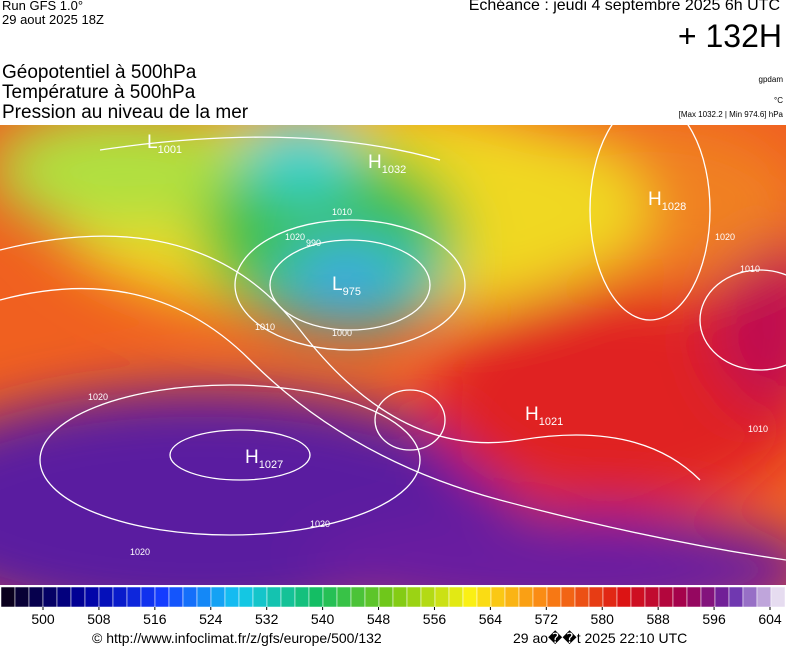  I want to click on center-value: 1027, so click(271, 465).